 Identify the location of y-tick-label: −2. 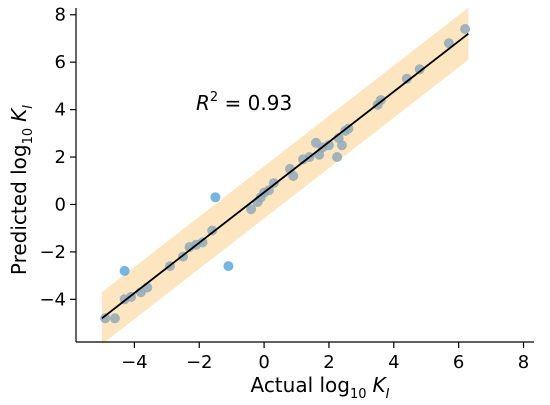
(52, 252).